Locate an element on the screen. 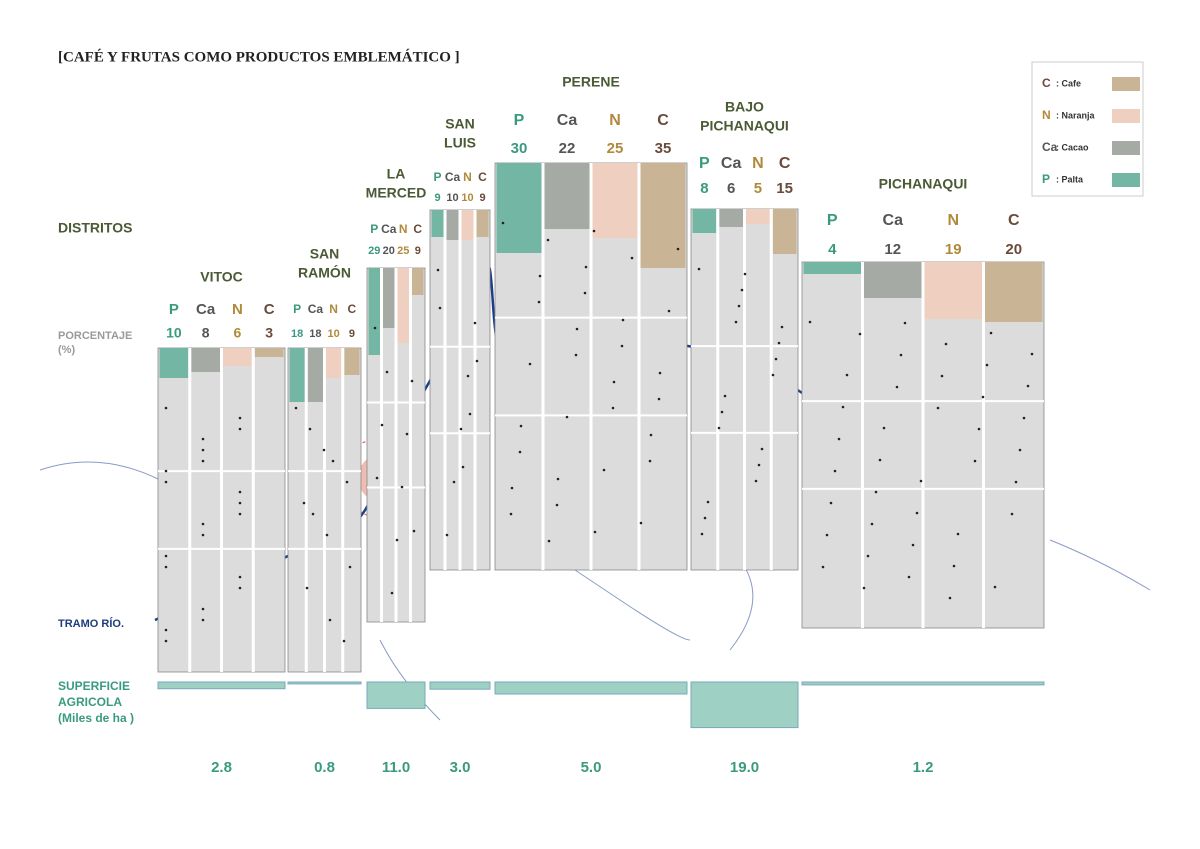 The image size is (1200, 849). legend-label: : Cafe is located at coordinates (1068, 83).